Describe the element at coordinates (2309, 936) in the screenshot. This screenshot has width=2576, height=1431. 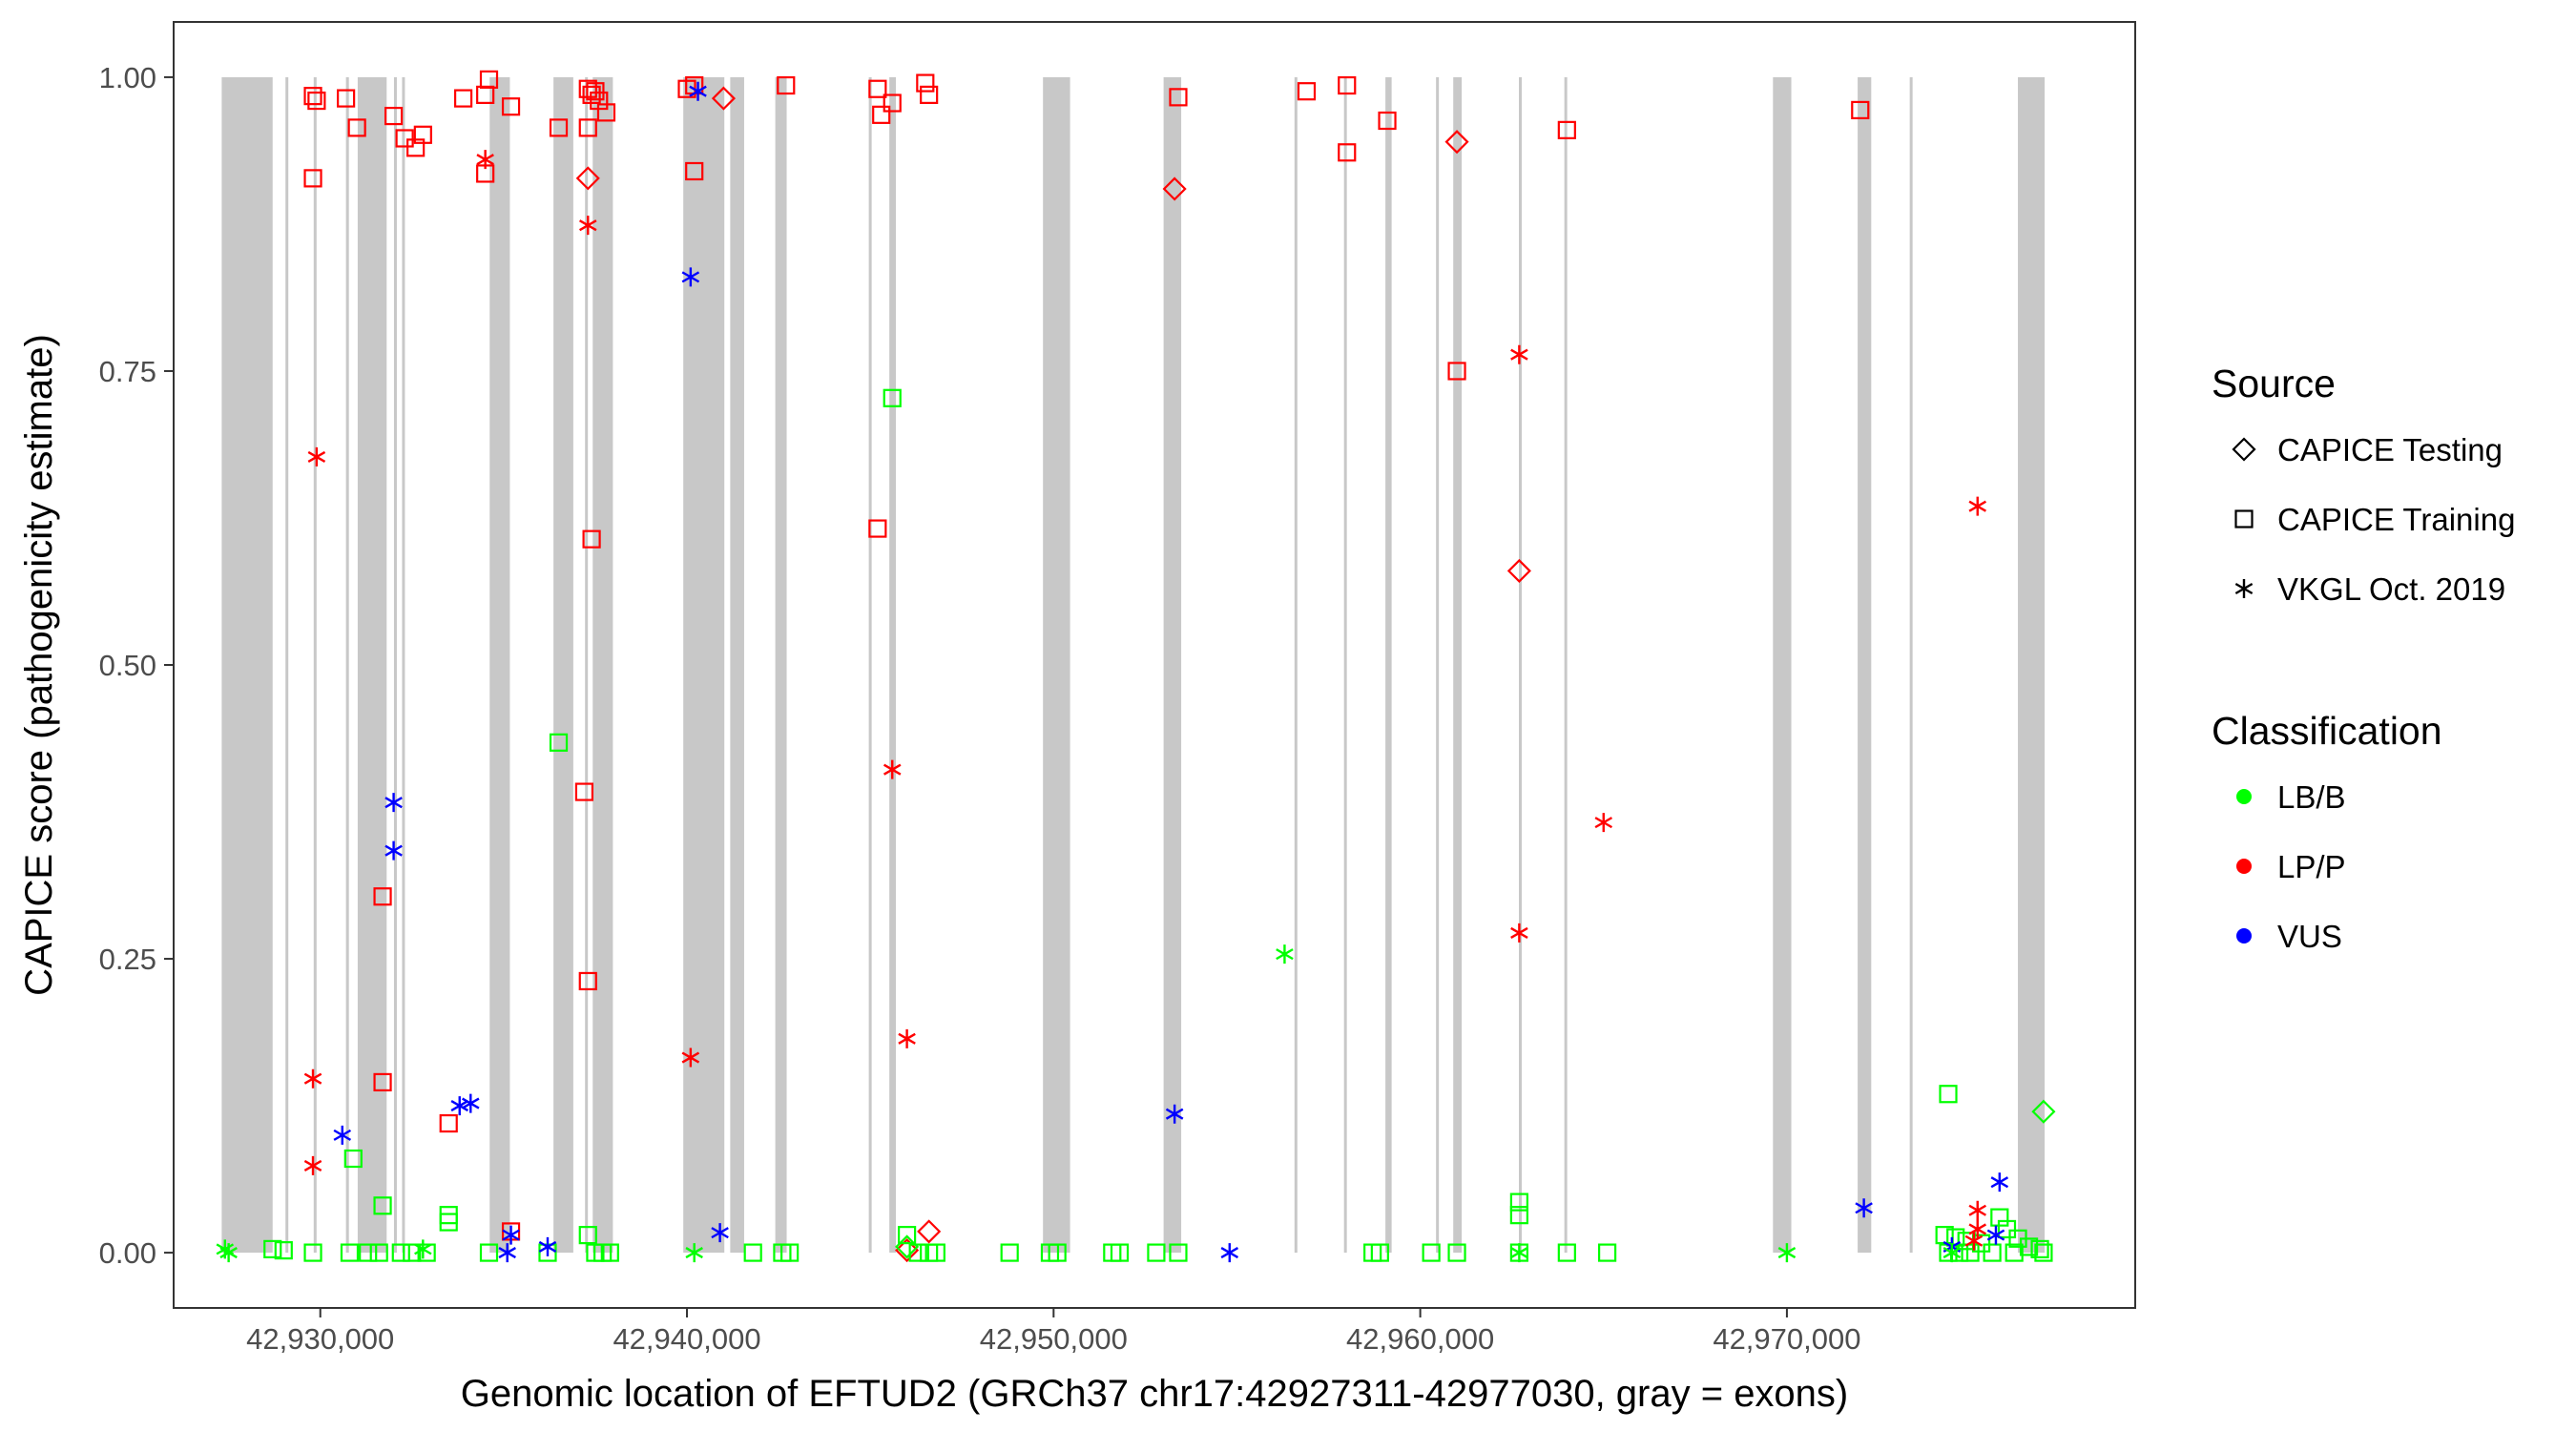
I see `legend-classification-label: VUS` at that location.